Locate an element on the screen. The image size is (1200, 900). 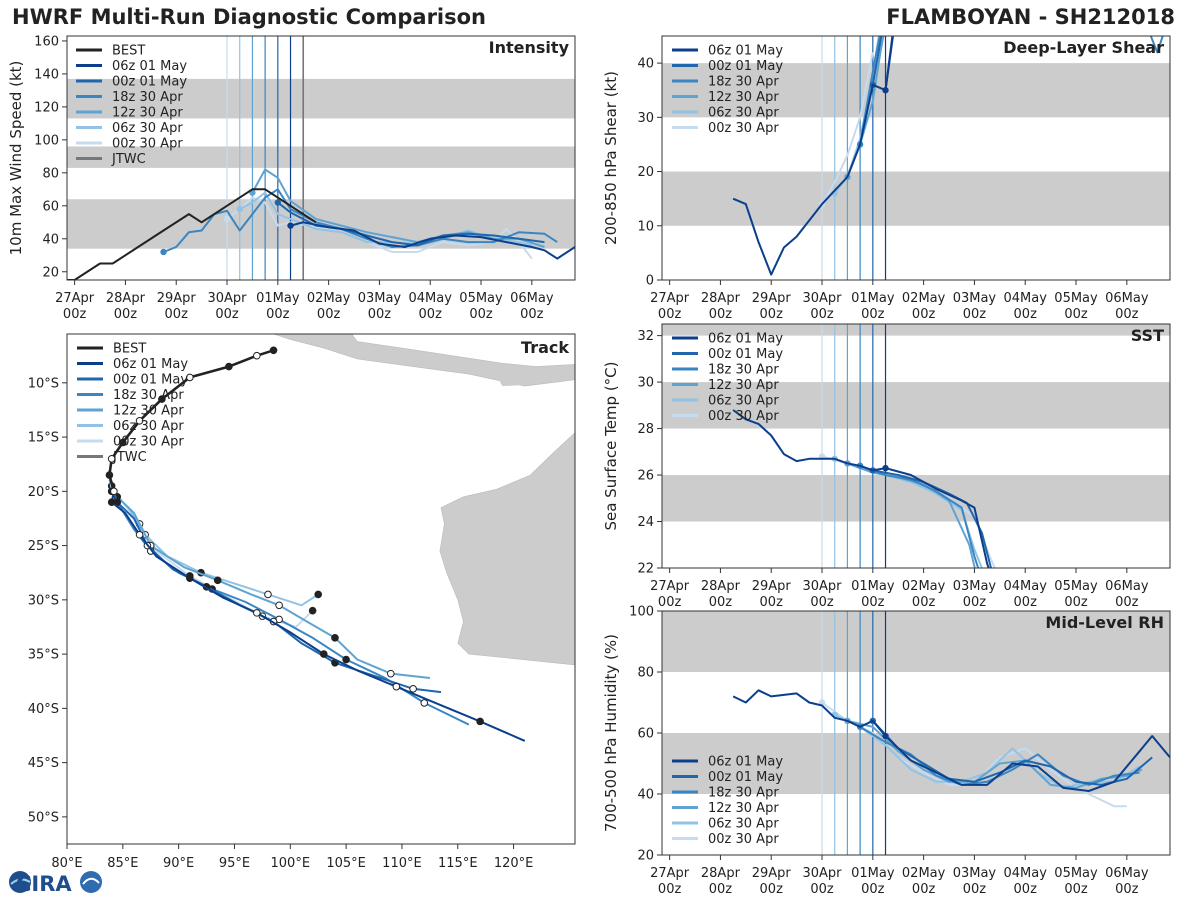
y-tick-label: 20 is located at coordinates (645, 172).